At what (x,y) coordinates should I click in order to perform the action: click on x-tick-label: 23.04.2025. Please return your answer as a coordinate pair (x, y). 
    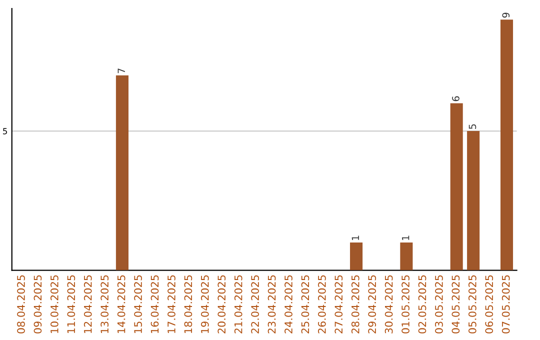
    Looking at the image, I should click on (272, 304).